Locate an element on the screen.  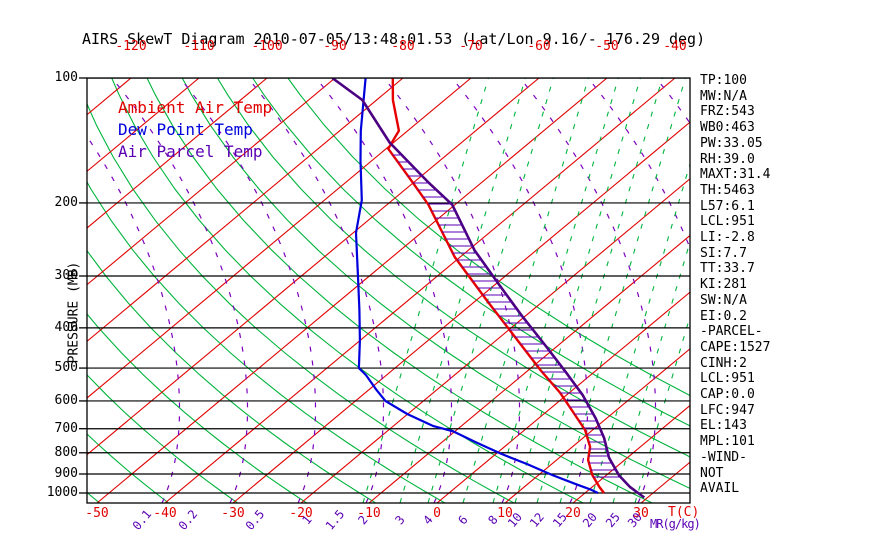
stat-line: KI:281 is located at coordinates (723, 285).